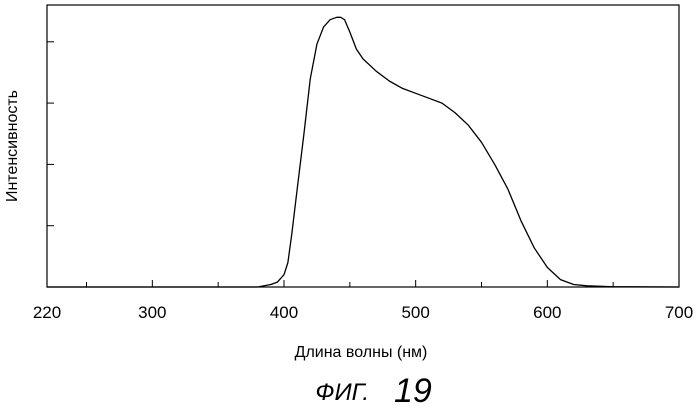  I want to click on x-tick-label: 300, so click(152, 312).